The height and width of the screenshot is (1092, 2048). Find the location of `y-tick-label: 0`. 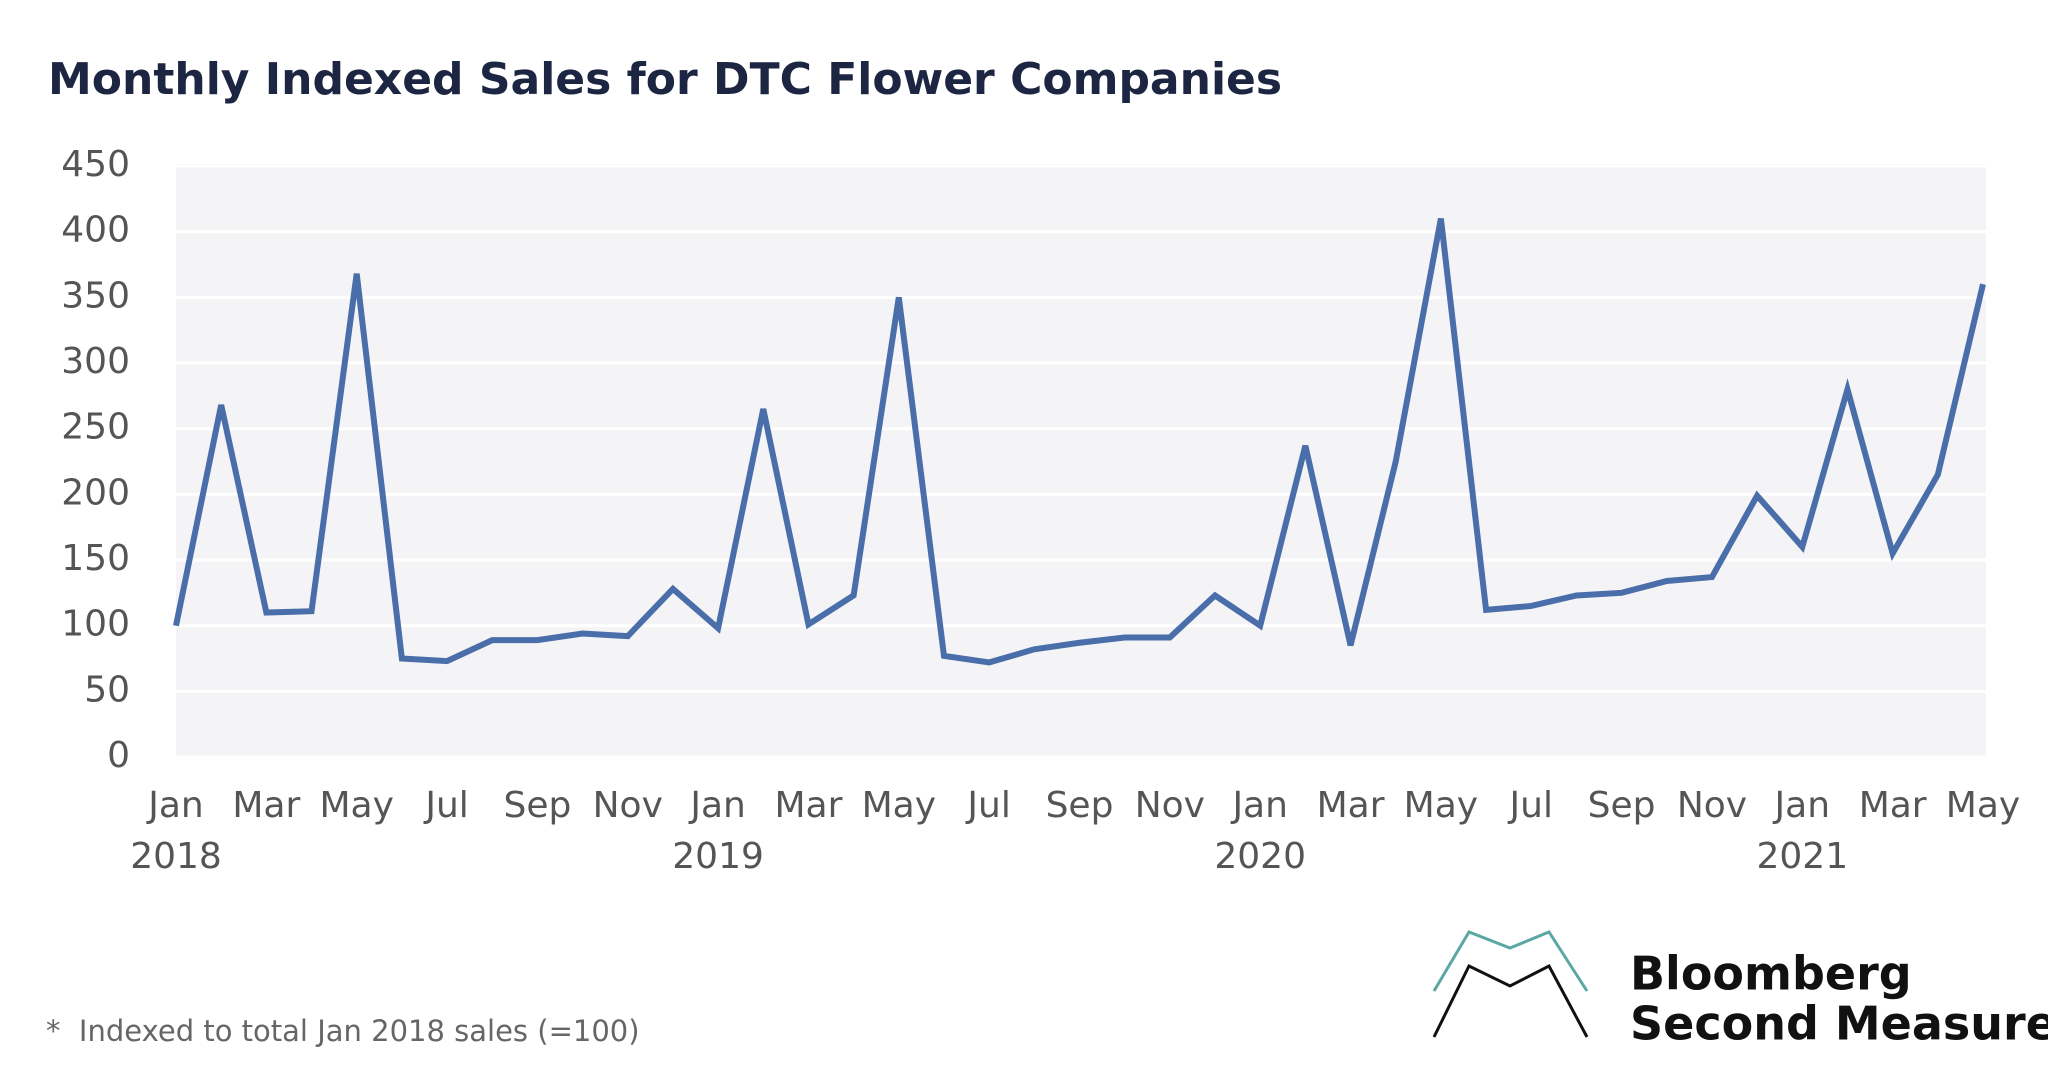

y-tick-label: 0 is located at coordinates (118, 755).